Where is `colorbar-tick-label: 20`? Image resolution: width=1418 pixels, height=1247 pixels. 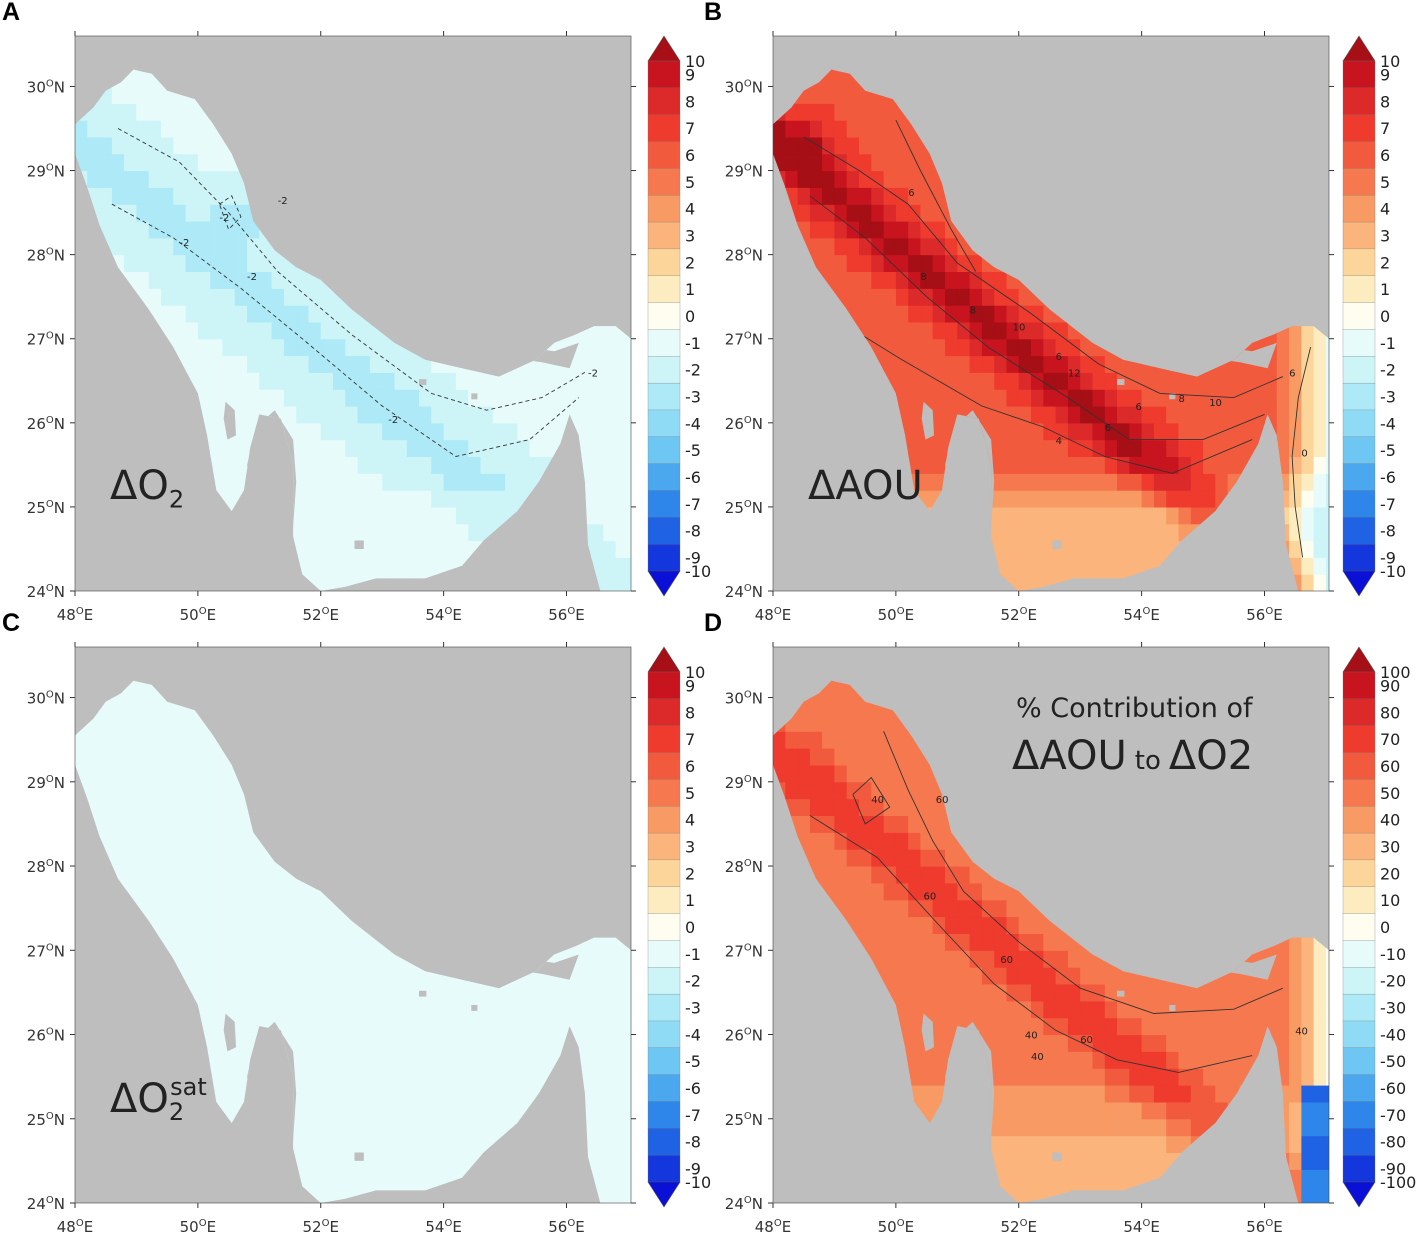 colorbar-tick-label: 20 is located at coordinates (1390, 873).